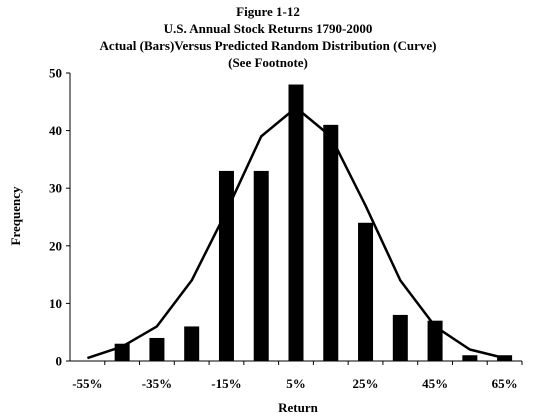 The height and width of the screenshot is (417, 534). What do you see at coordinates (226, 383) in the screenshot?
I see `x-tick-label: -15%` at bounding box center [226, 383].